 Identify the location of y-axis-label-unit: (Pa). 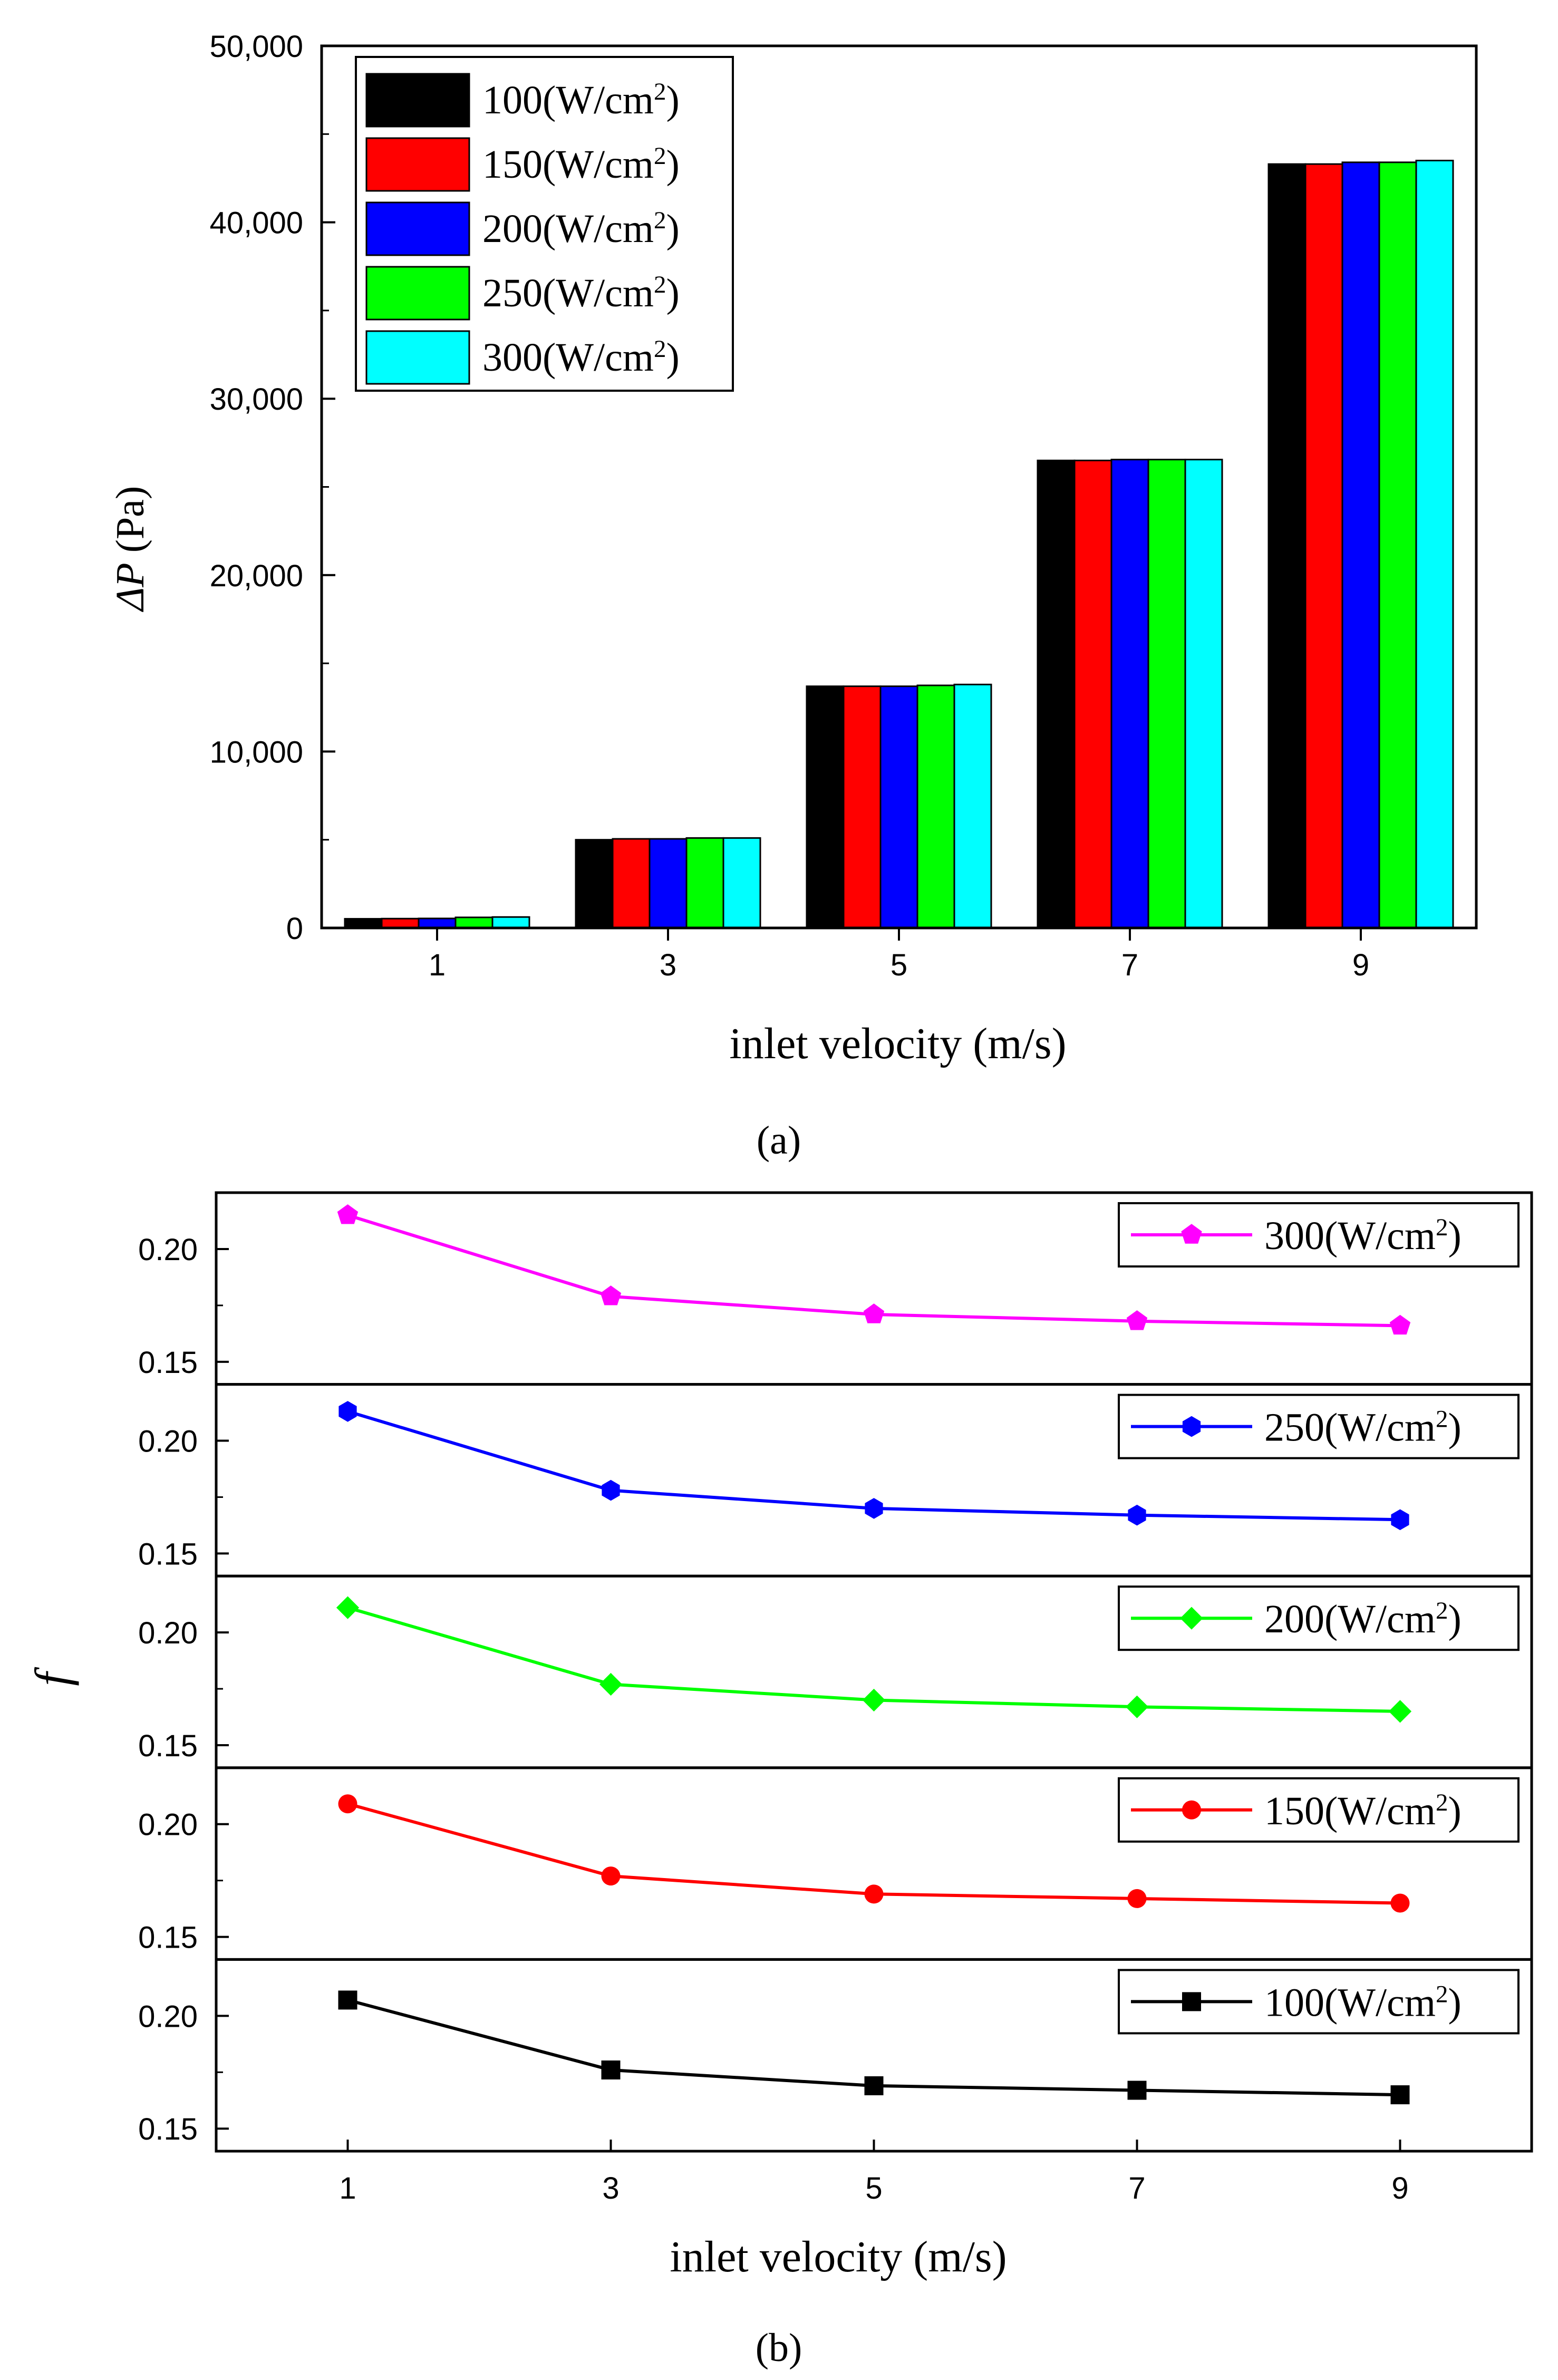
(130, 524).